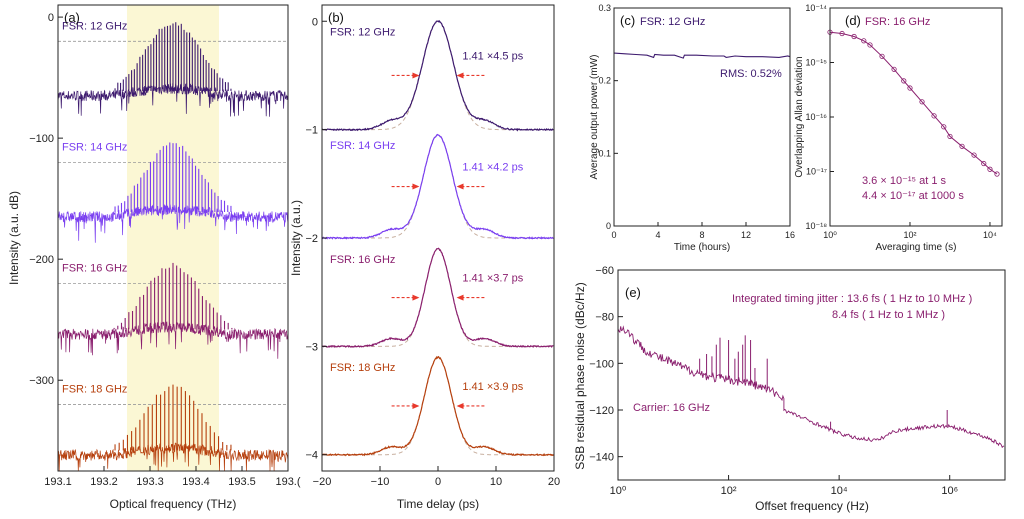 The image size is (1024, 519). I want to click on allan-line, so click(913, 103).